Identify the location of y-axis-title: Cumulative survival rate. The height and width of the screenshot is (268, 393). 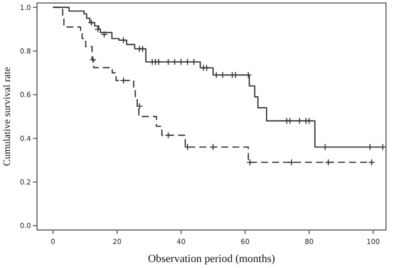
(7, 116).